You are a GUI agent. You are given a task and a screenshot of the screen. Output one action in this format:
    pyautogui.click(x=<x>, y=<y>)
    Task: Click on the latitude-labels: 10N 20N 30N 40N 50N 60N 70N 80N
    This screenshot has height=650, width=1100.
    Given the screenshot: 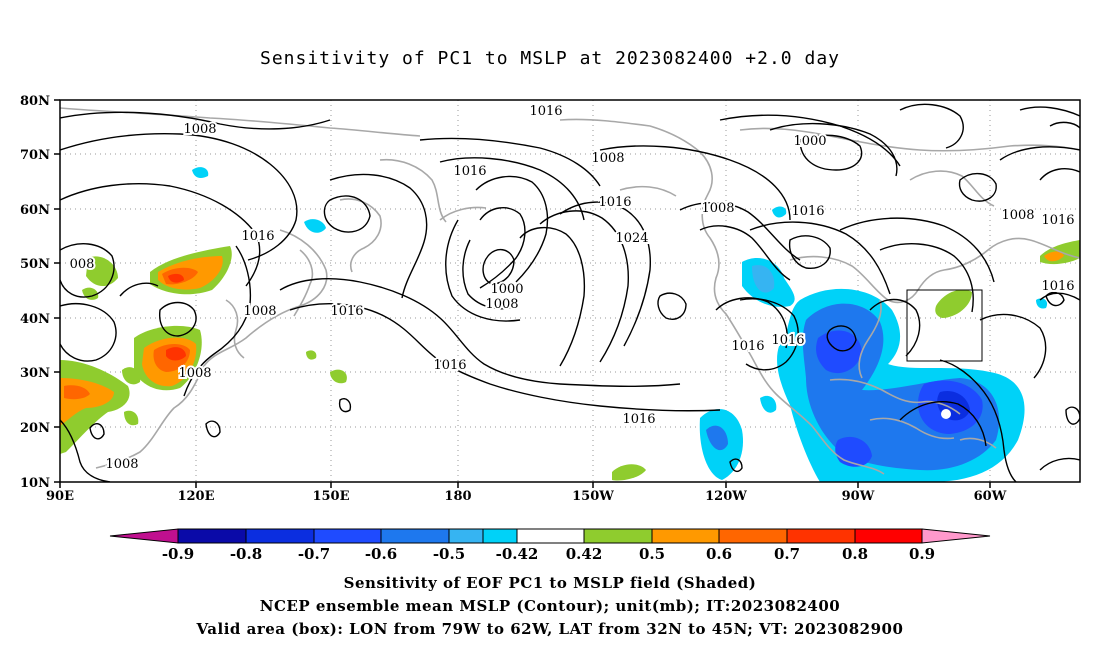 What is the action you would take?
    pyautogui.click(x=35, y=292)
    